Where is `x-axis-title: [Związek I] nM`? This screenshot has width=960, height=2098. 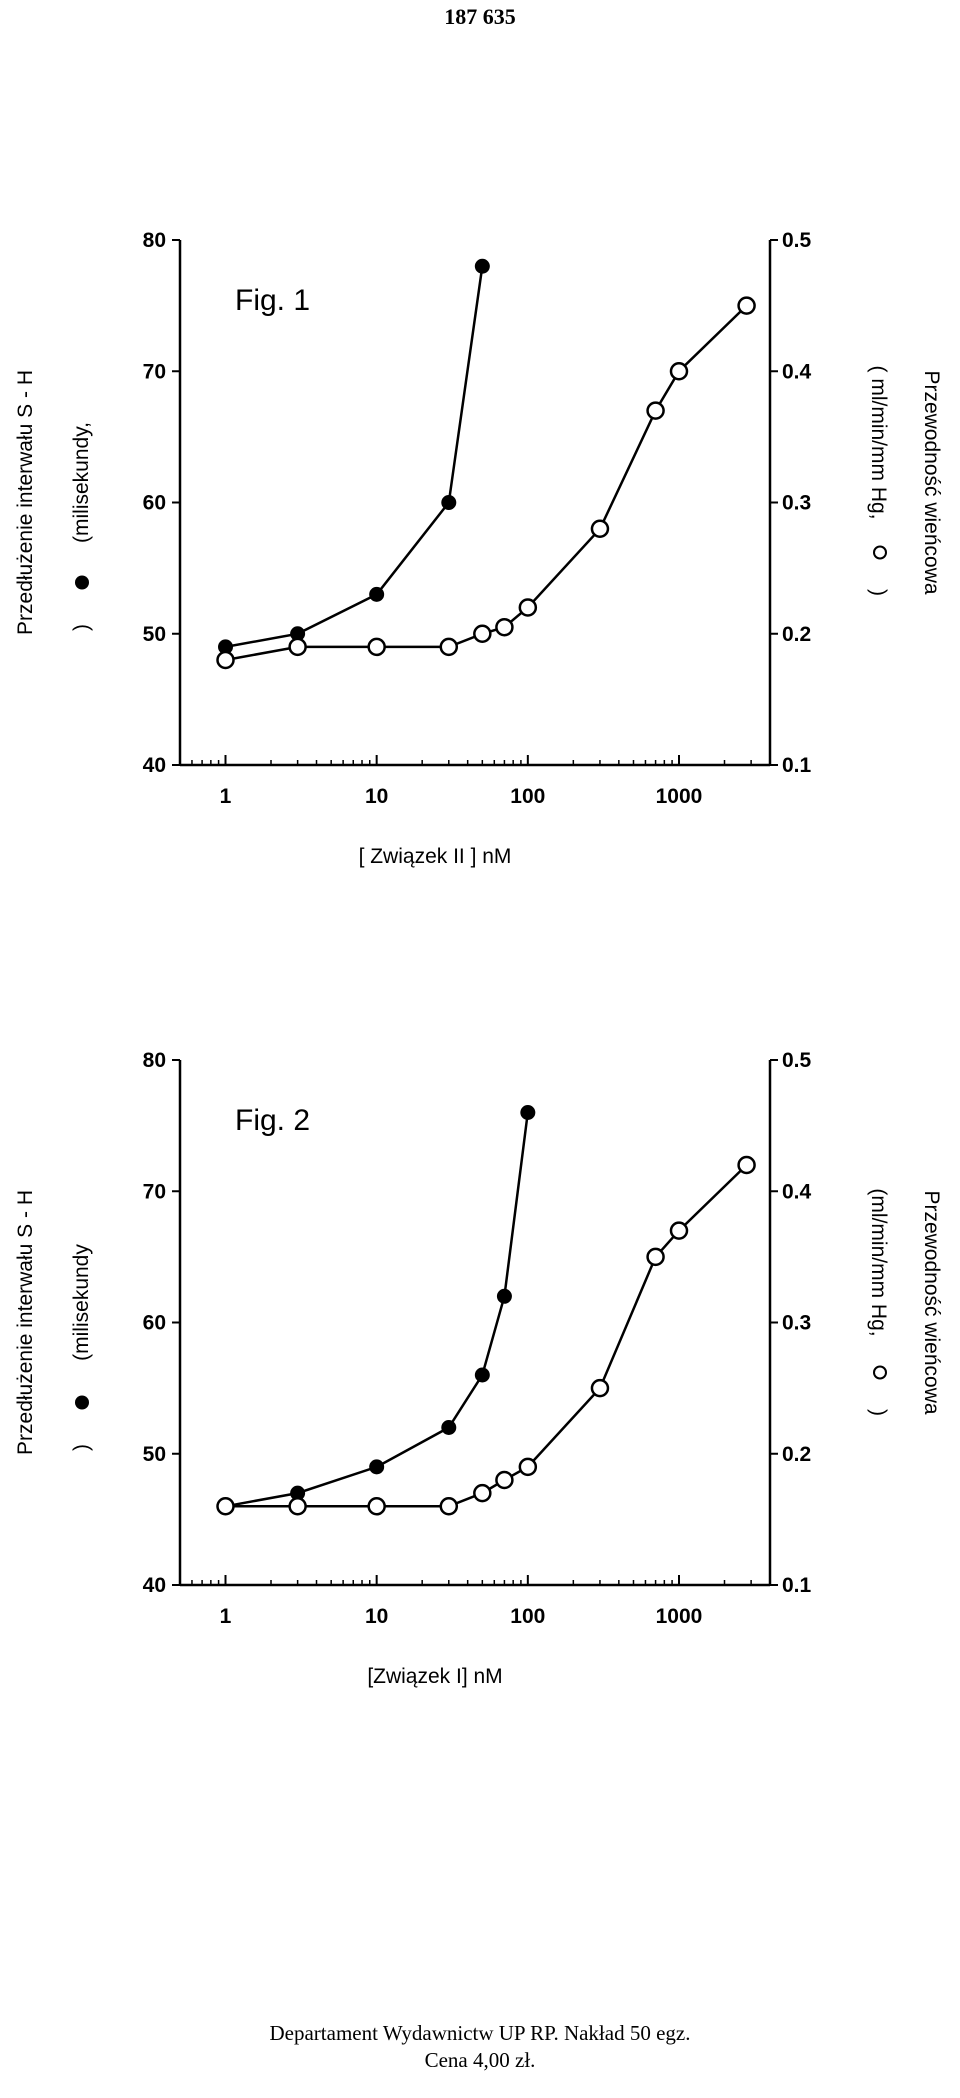
x-axis-title: [Związek I] nM is located at coordinates (434, 1676).